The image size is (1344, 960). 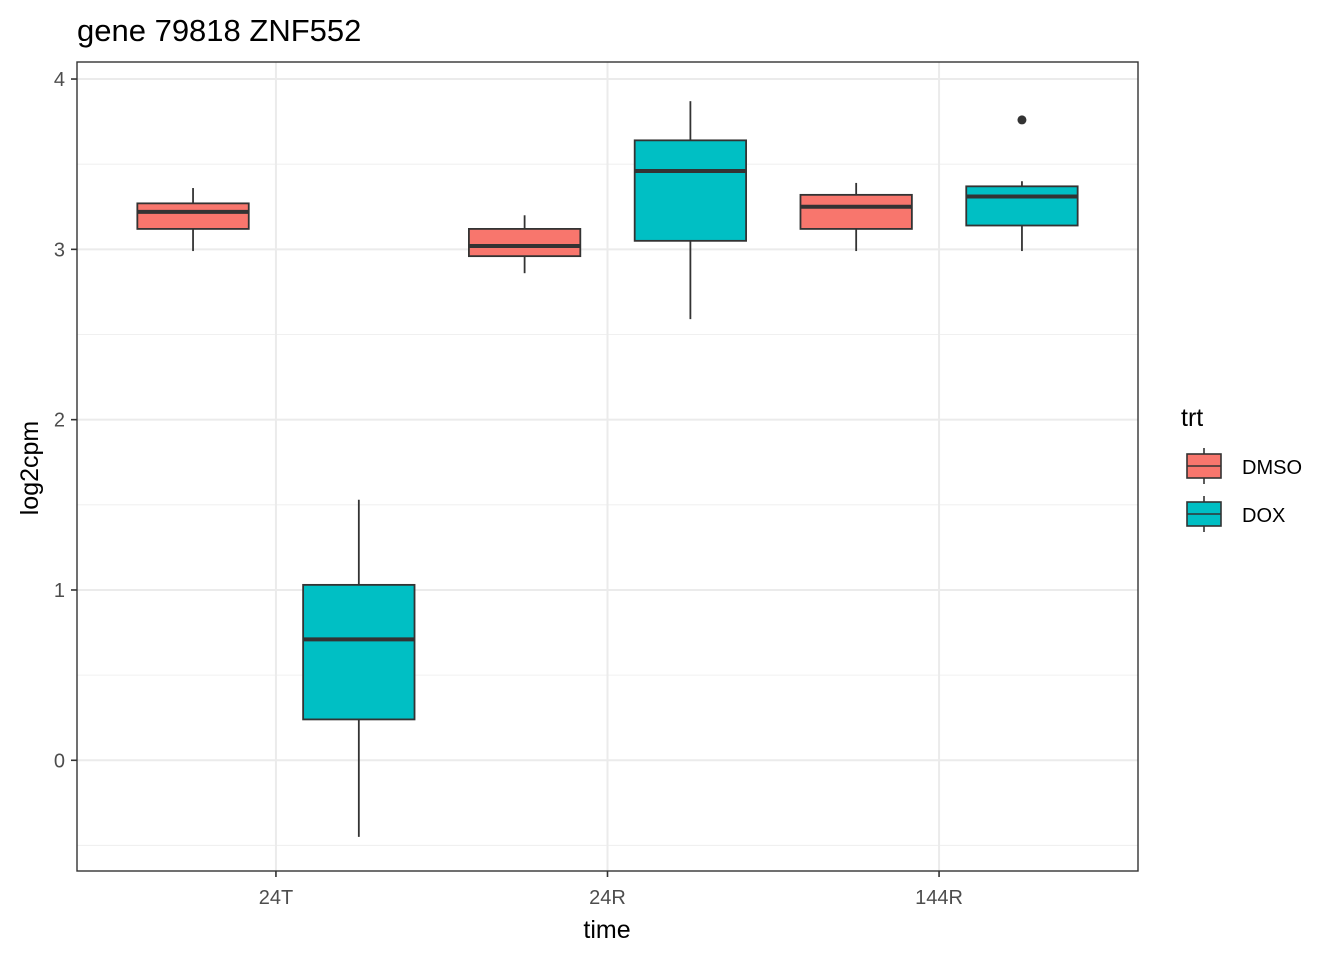 What do you see at coordinates (1272, 468) in the screenshot?
I see `legend-label-dmso: DMSO` at bounding box center [1272, 468].